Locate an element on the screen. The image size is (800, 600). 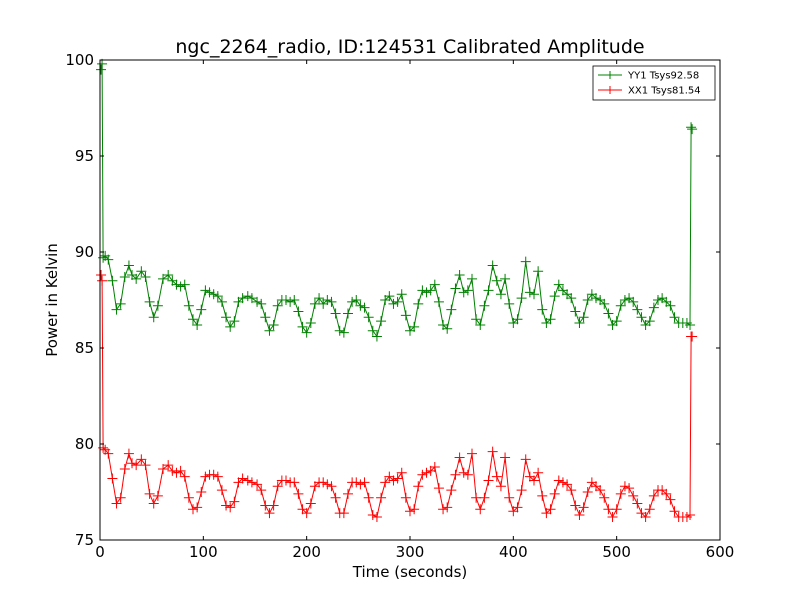
x-tick-label: 400 is located at coordinates (513, 552).